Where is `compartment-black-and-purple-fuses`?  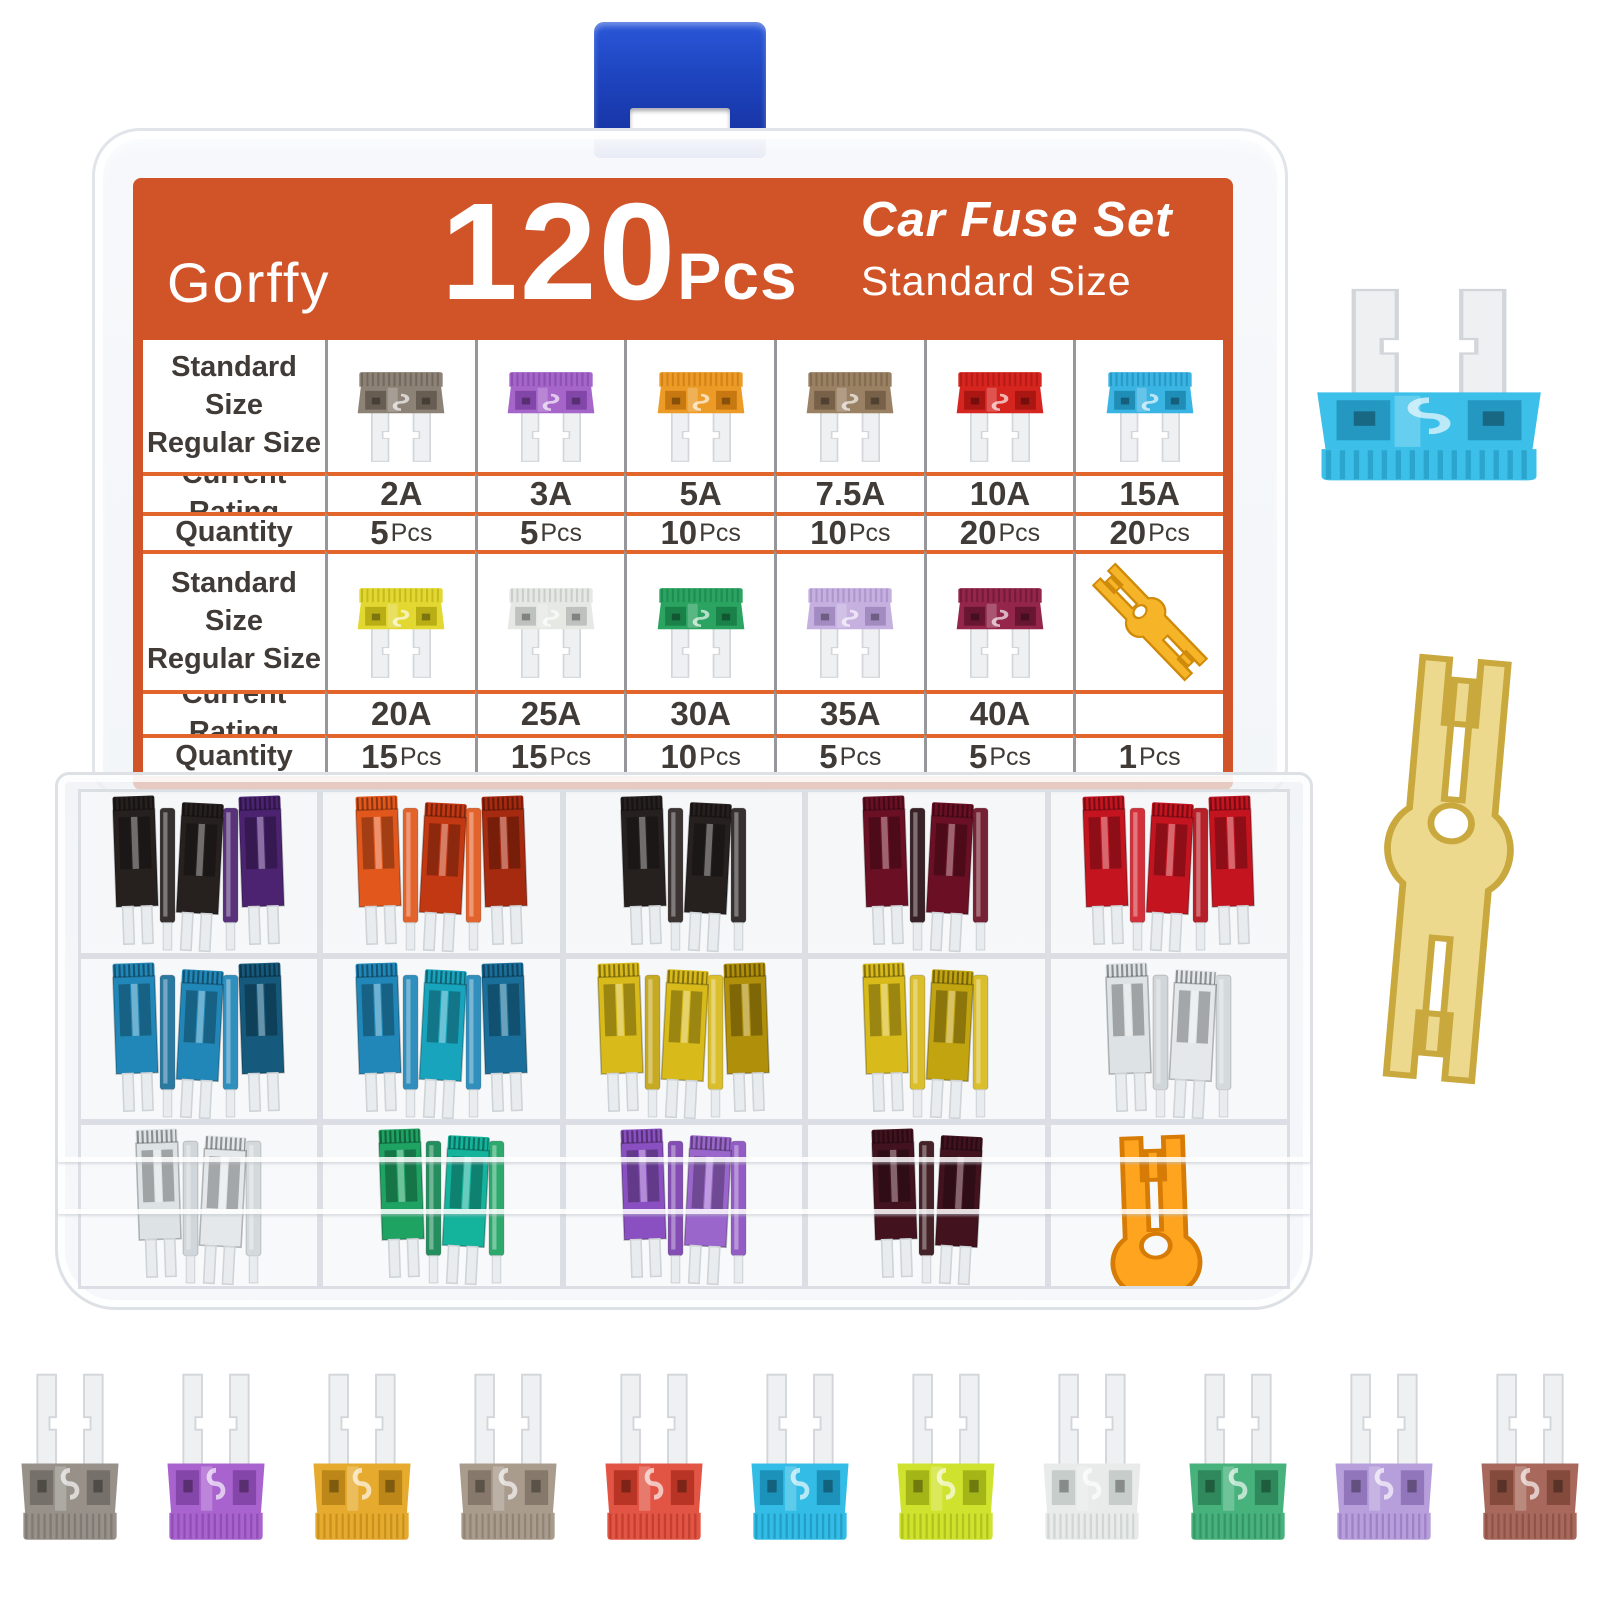 compartment-black-and-purple-fuses is located at coordinates (199, 872).